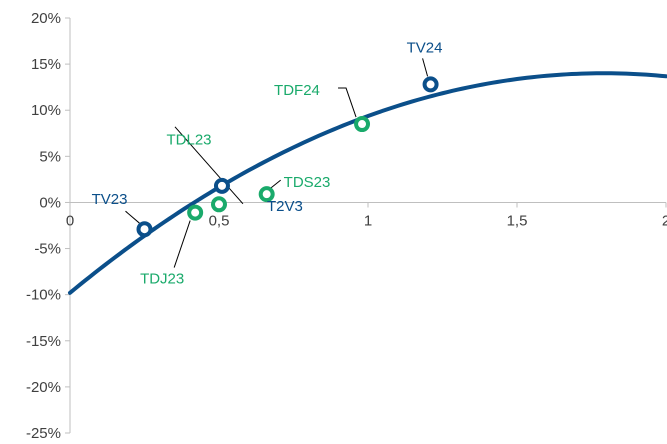 This screenshot has height=444, width=667. Describe the element at coordinates (219, 220) in the screenshot. I see `x-tick-label: 0,5` at that location.